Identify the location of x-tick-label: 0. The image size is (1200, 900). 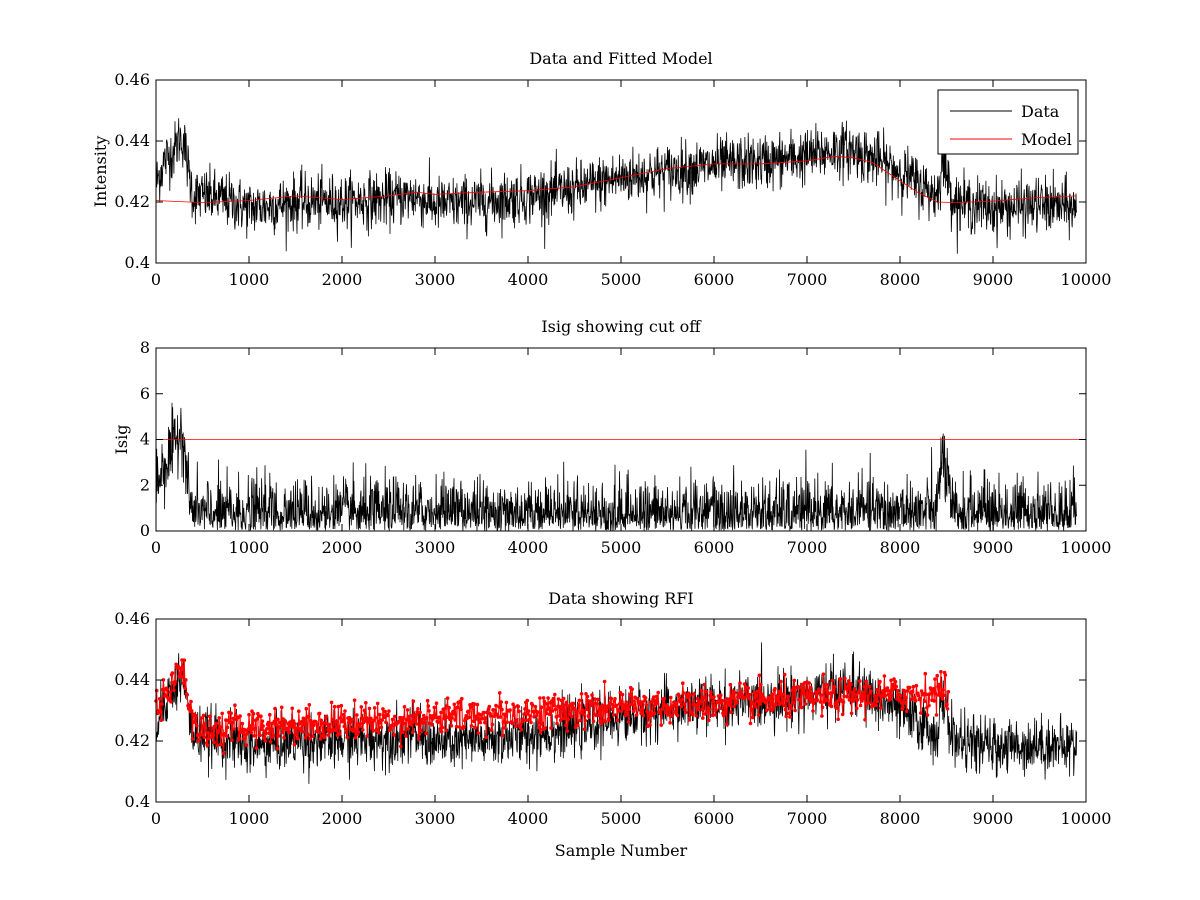
(156, 818).